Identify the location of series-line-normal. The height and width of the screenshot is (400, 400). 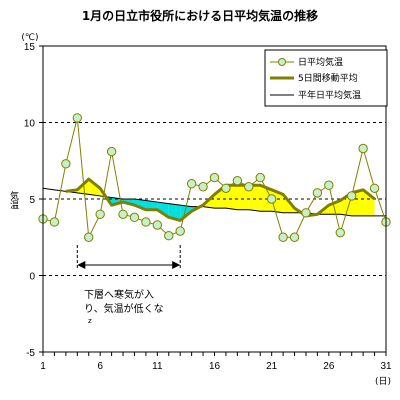
(214, 202).